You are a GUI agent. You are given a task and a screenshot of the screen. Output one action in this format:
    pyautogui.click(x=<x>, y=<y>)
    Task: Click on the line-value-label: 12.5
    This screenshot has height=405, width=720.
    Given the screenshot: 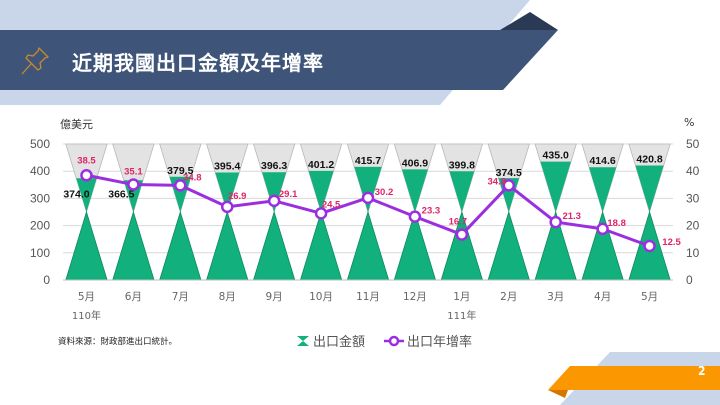 What is the action you would take?
    pyautogui.click(x=671, y=242)
    